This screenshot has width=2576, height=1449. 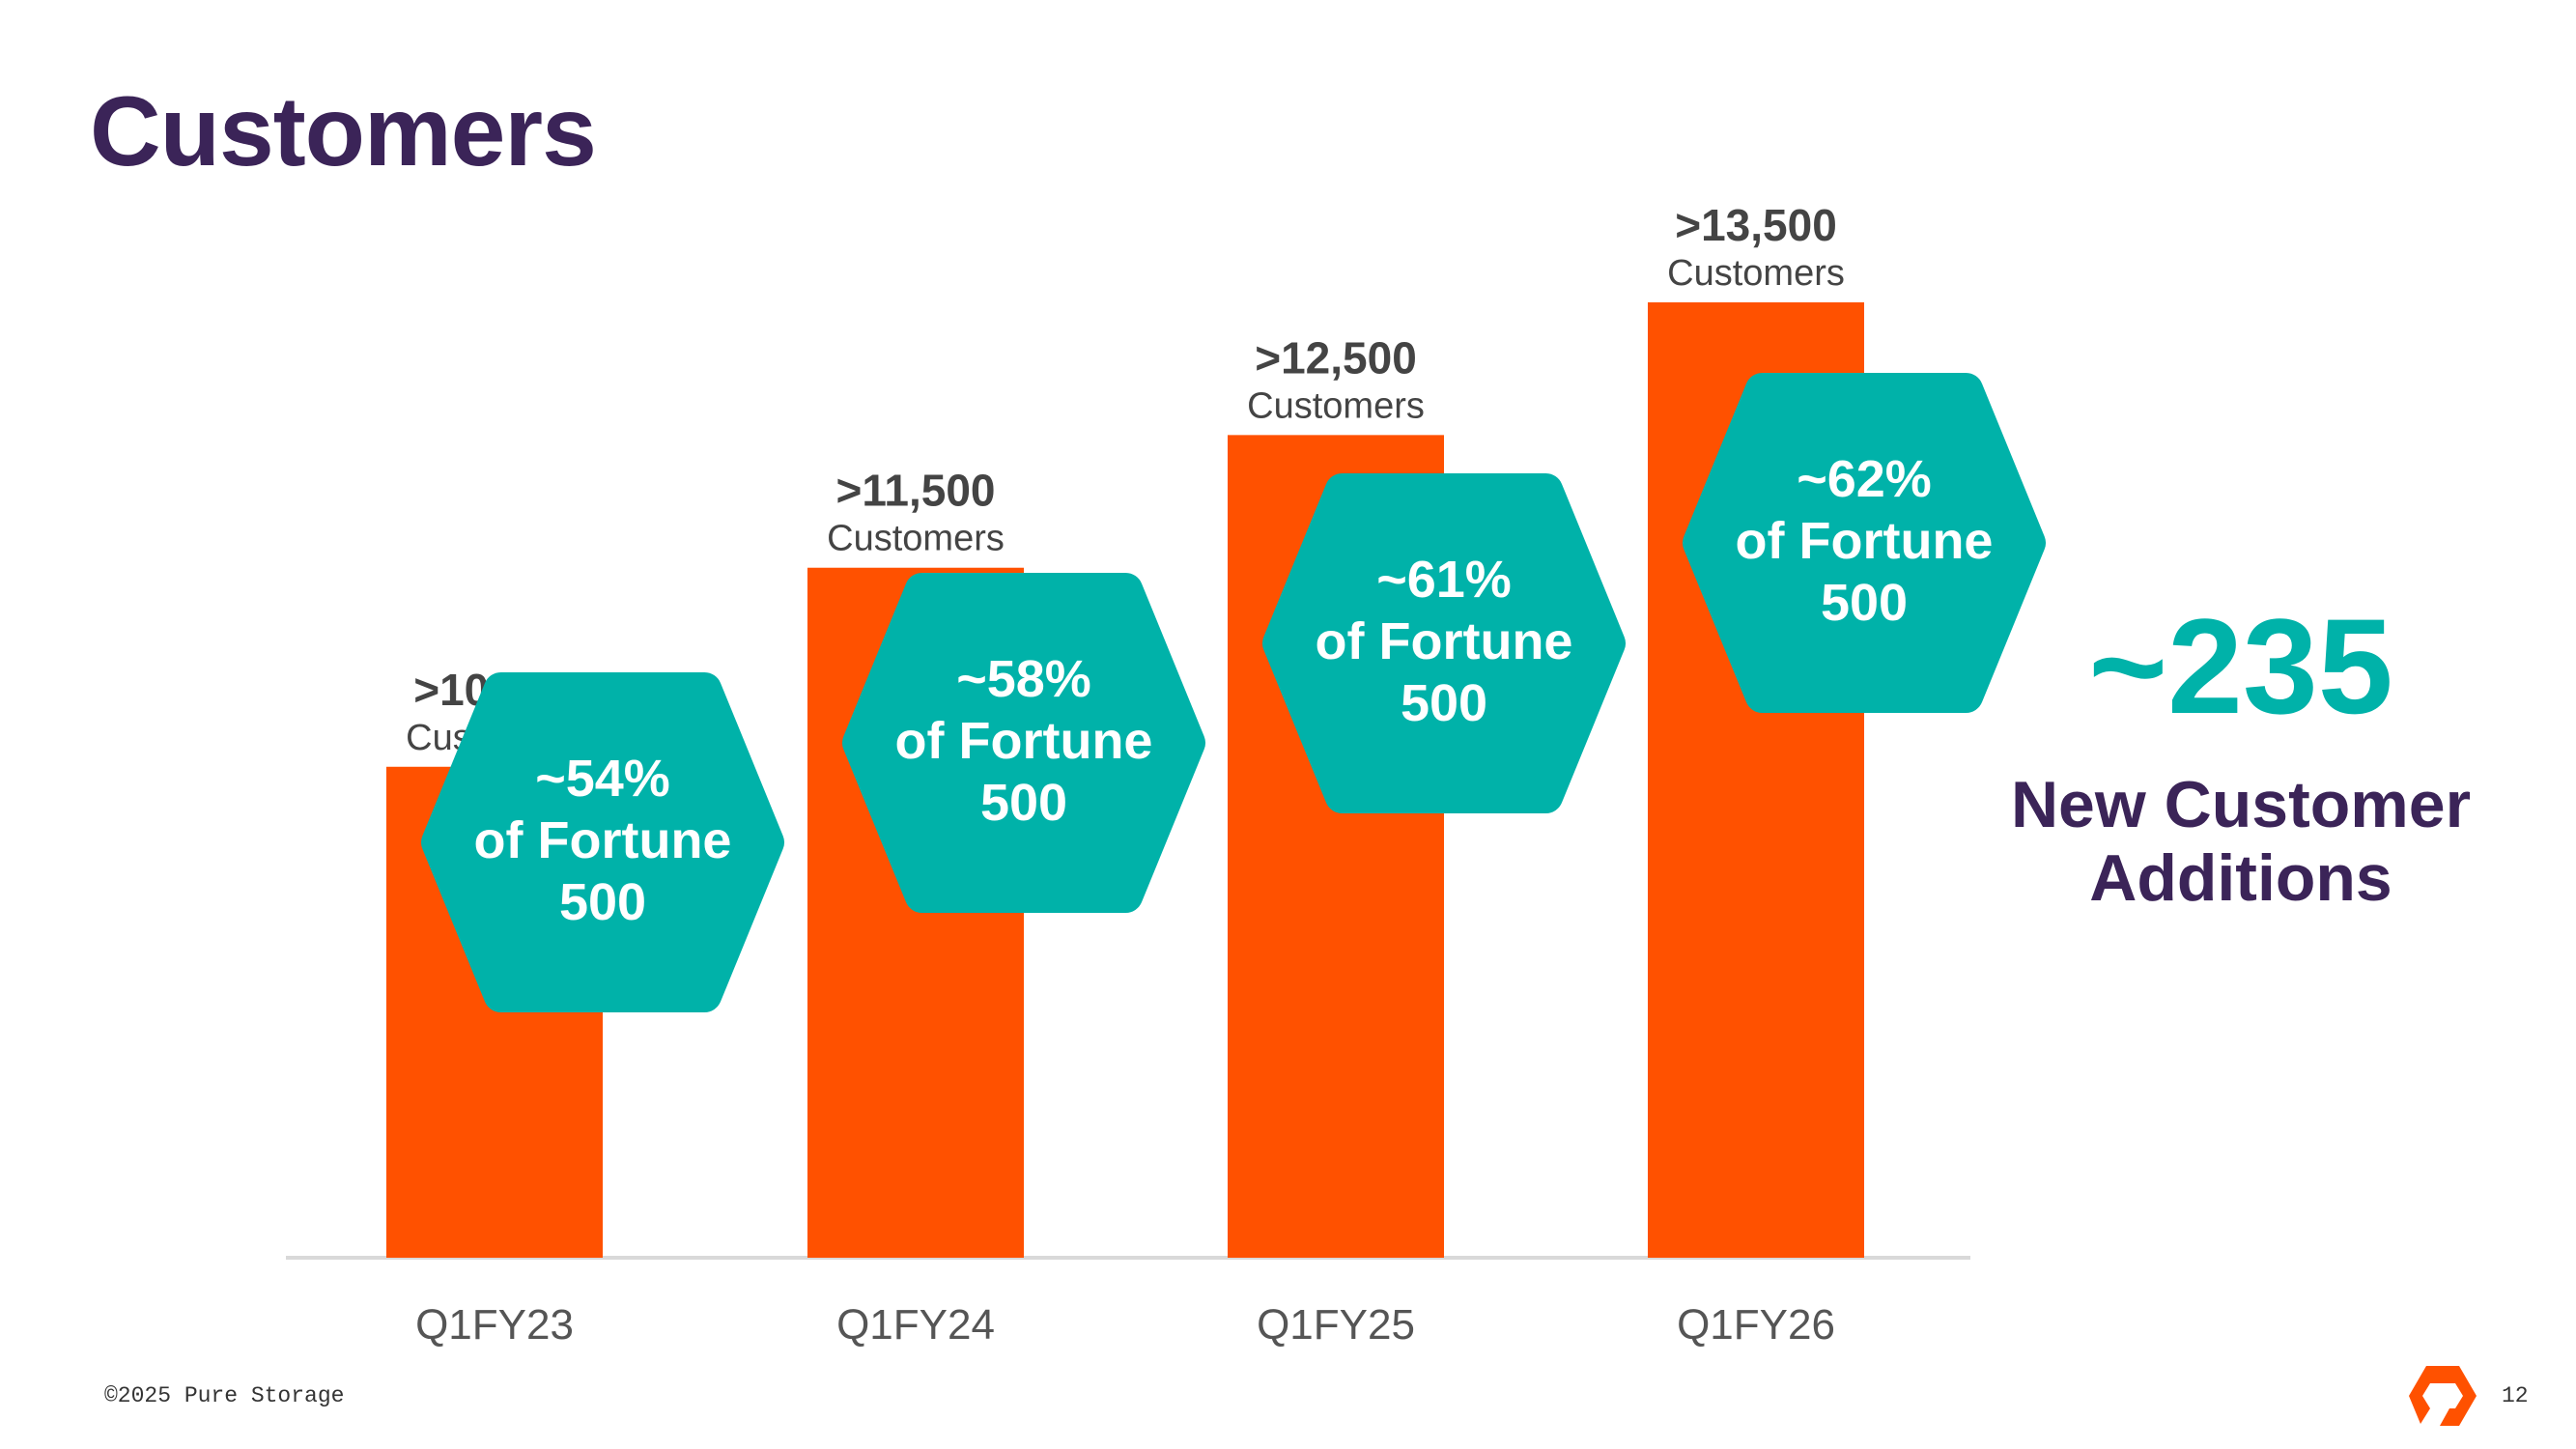 What do you see at coordinates (1336, 1325) in the screenshot?
I see `x-tick-label: Q1FY25` at bounding box center [1336, 1325].